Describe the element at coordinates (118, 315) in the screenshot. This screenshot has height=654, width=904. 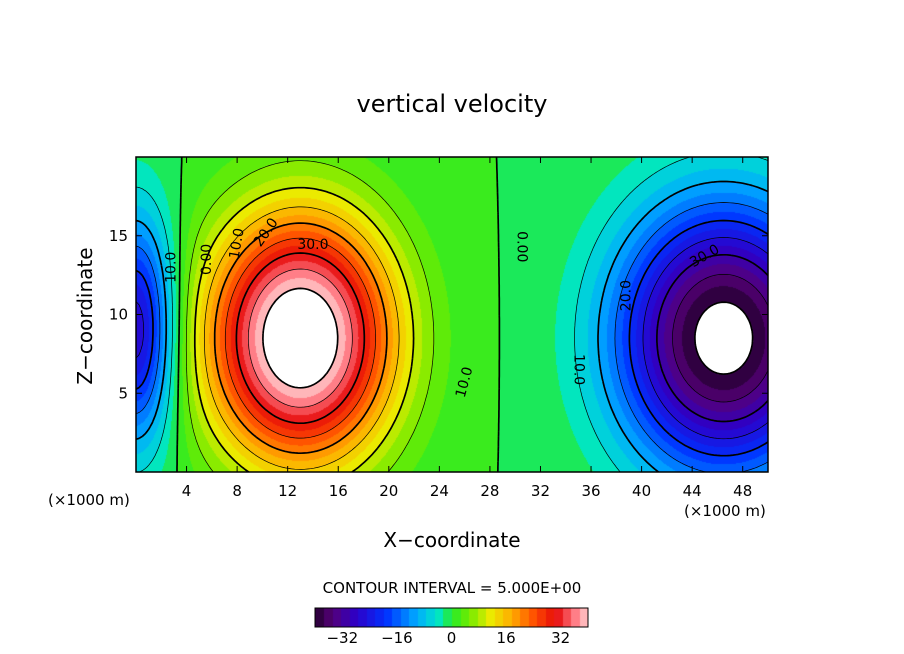
I see `y-tick-label: 10` at that location.